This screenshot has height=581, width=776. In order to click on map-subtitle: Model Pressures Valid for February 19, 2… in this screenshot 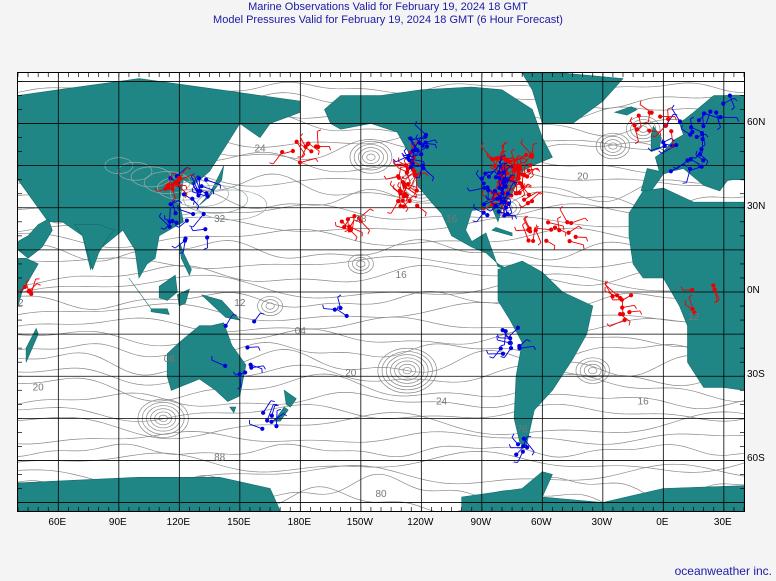, I will do `click(388, 20)`.